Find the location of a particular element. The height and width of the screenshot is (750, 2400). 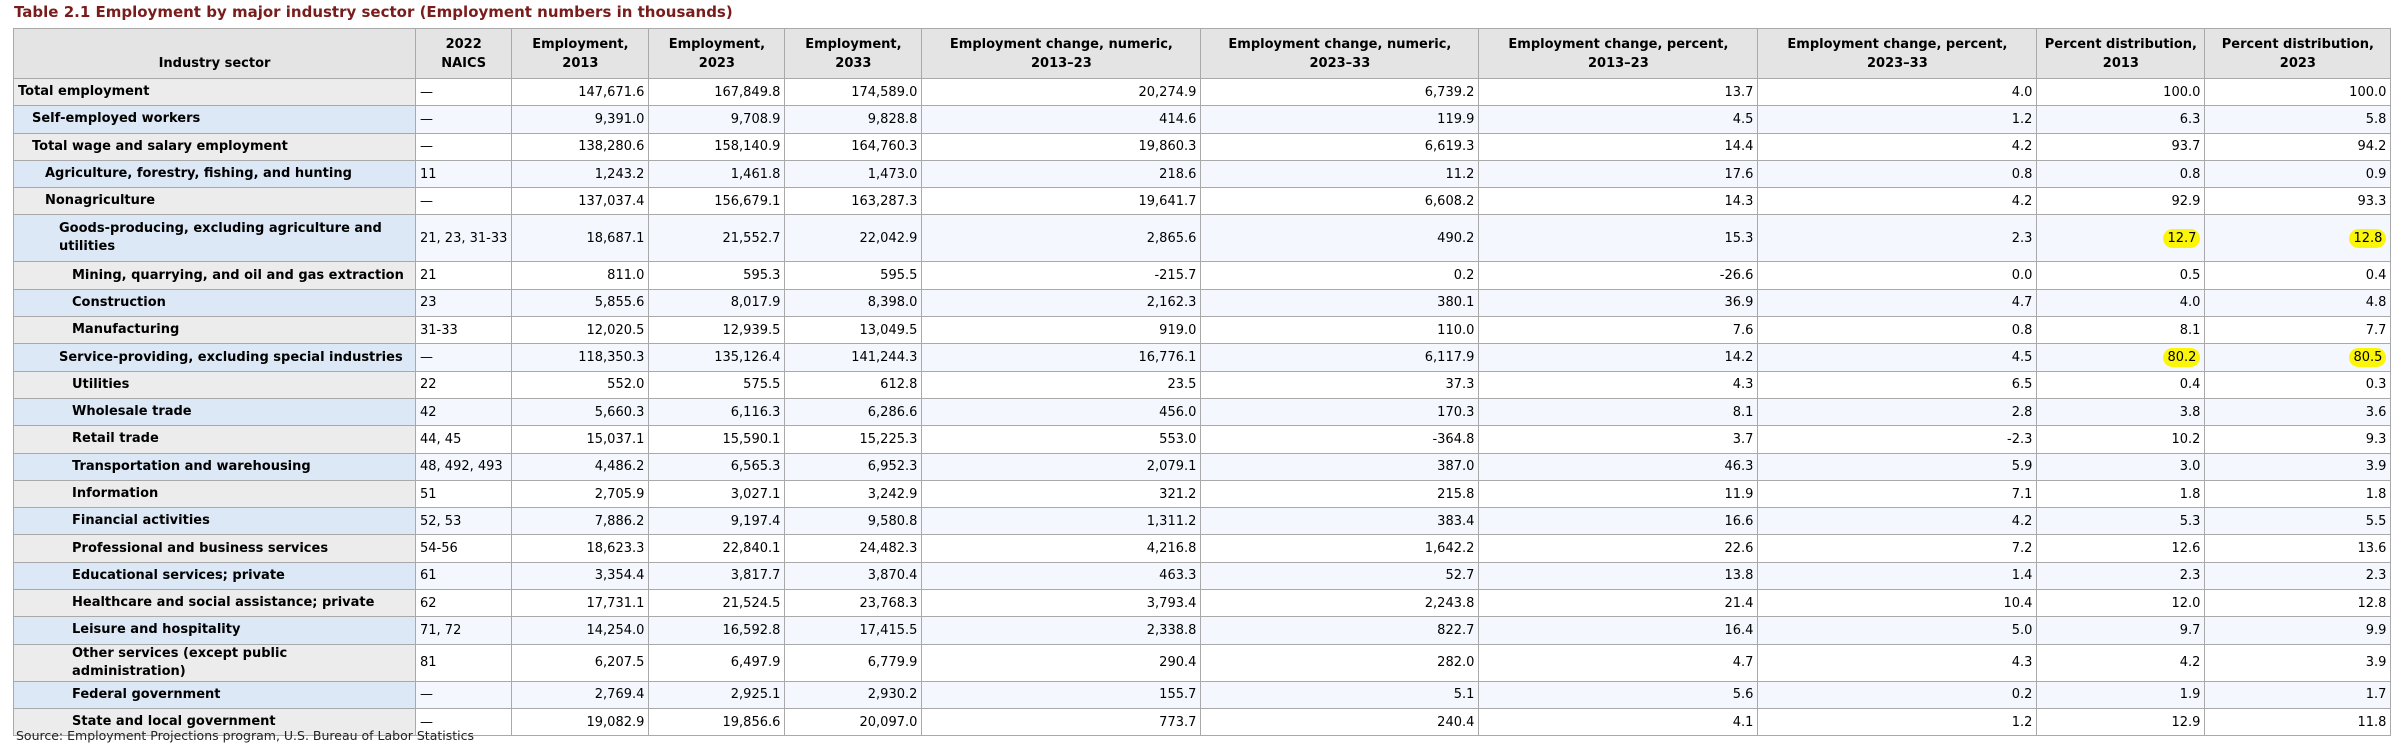

cell-chgnum1323: 773.7 is located at coordinates (1061, 722).